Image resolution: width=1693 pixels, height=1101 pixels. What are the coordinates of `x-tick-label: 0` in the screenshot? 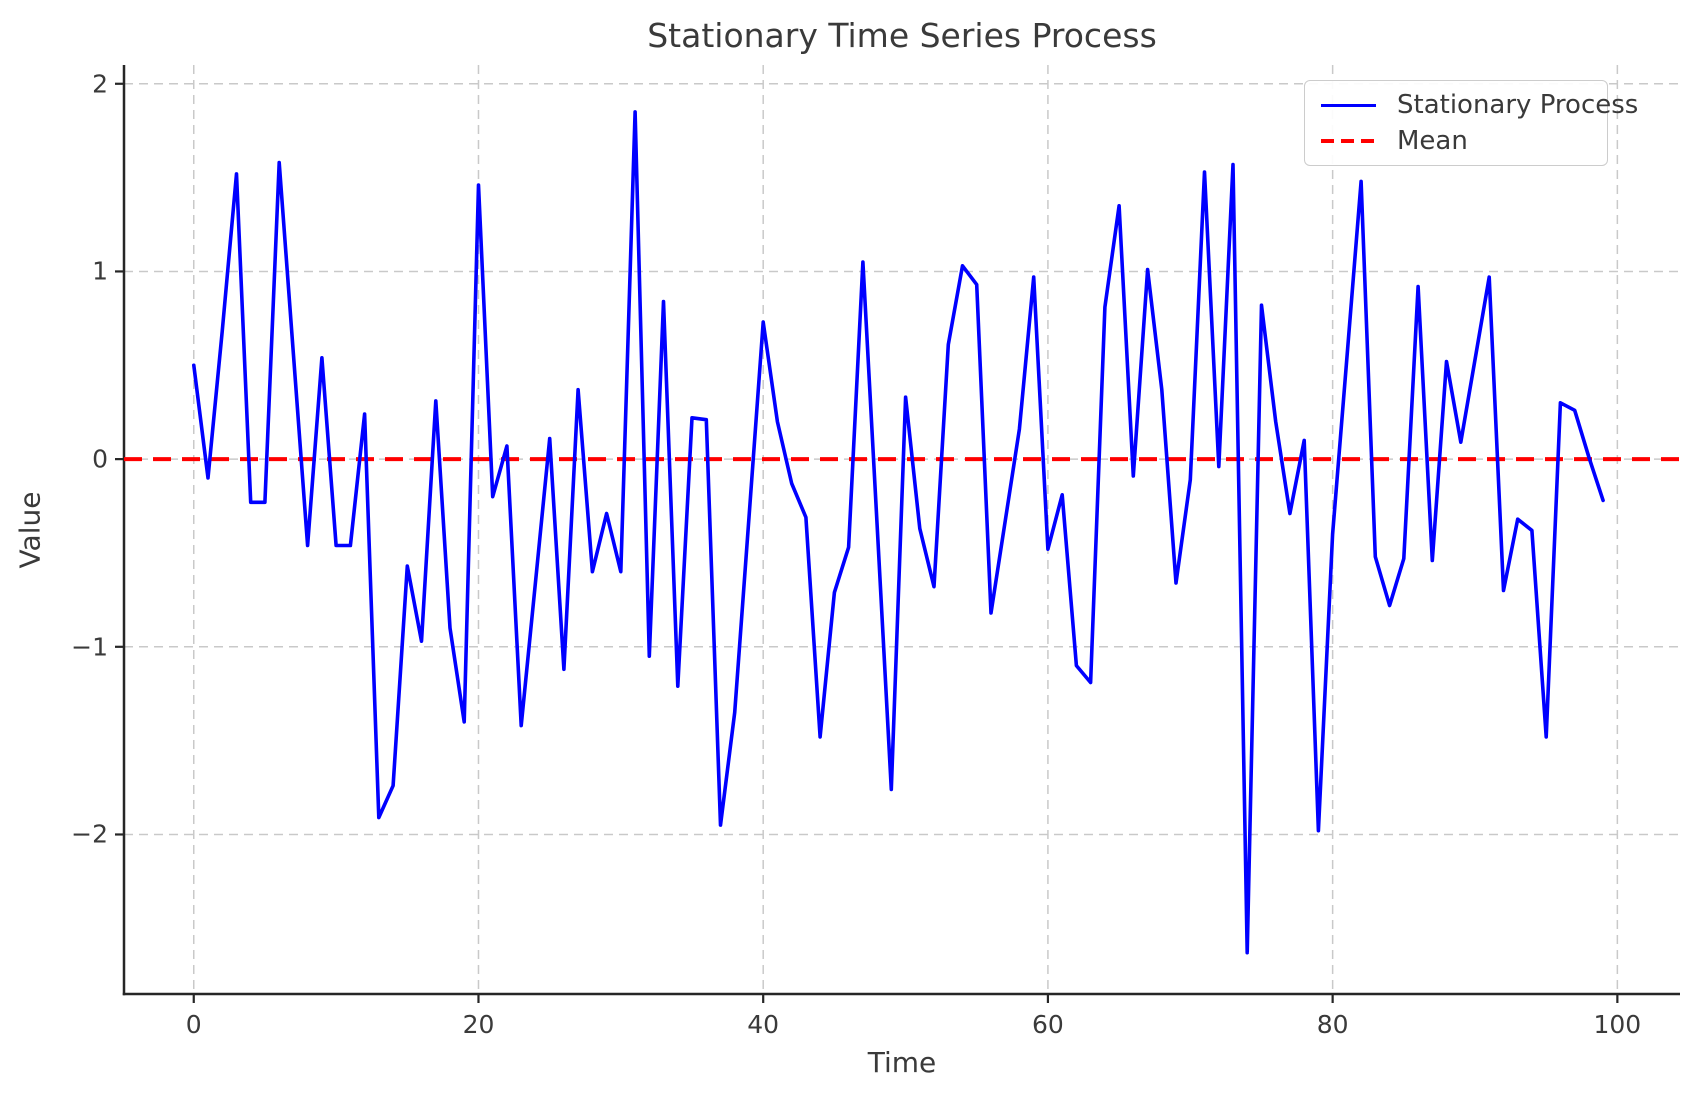 It's located at (193, 1024).